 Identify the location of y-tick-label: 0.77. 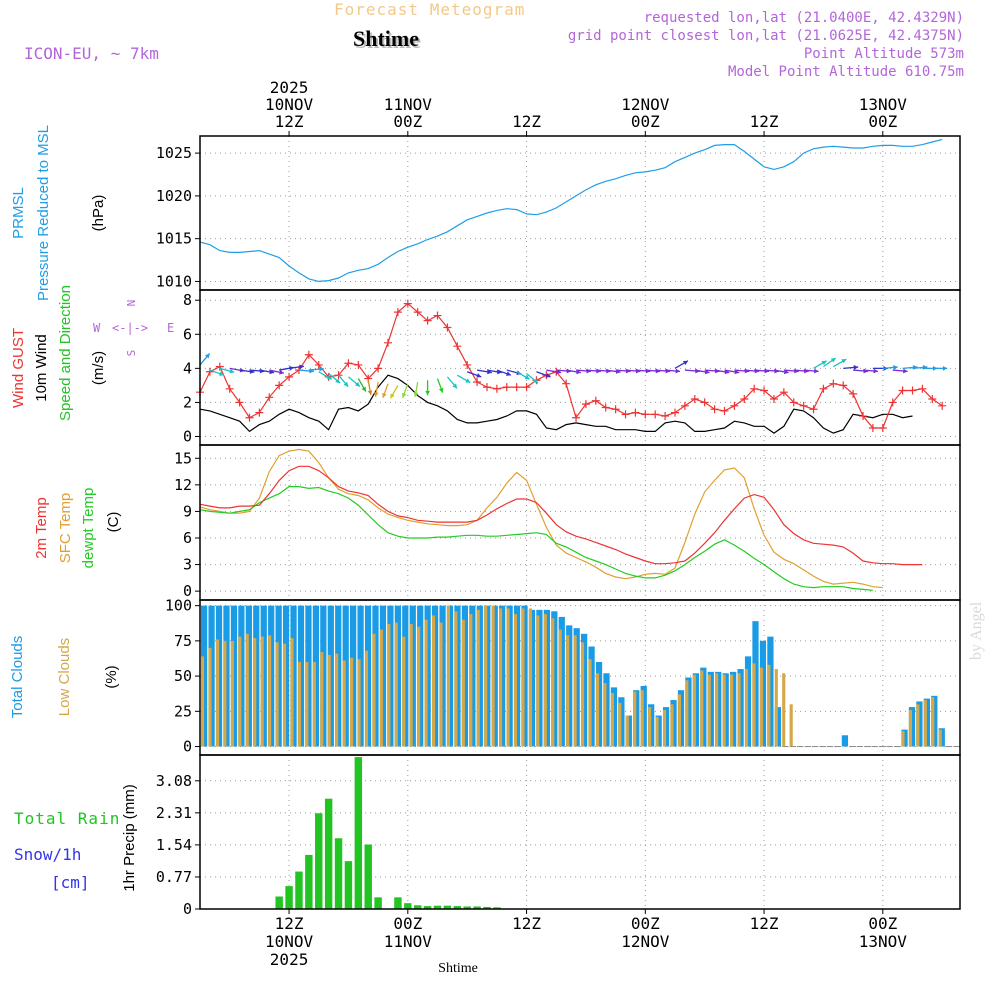
(174, 877).